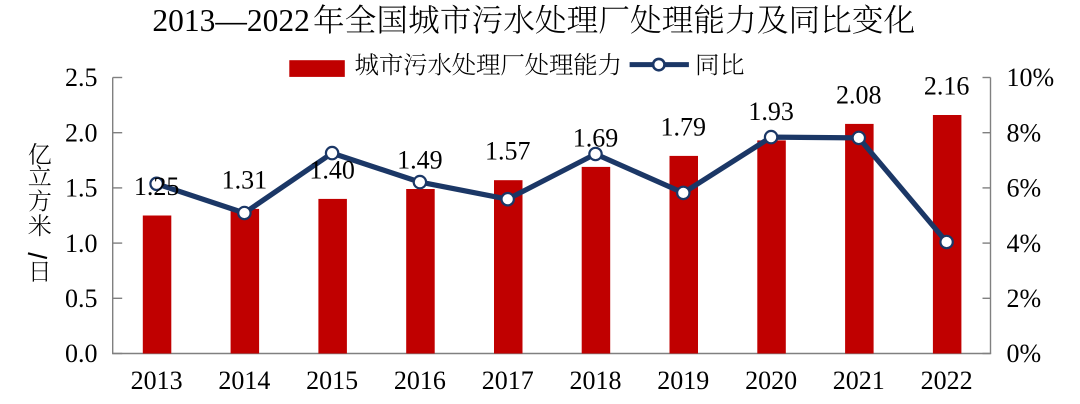  Describe the element at coordinates (157, 186) in the screenshot. I see `svg-text: 1.25` at that location.